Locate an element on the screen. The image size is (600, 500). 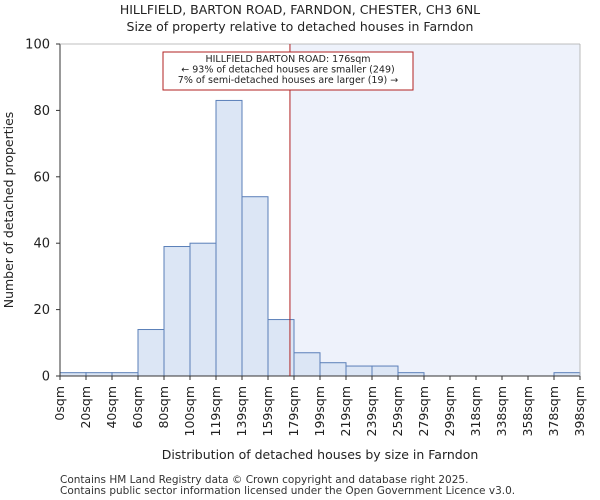
bar-239sqm is located at coordinates (385, 371).